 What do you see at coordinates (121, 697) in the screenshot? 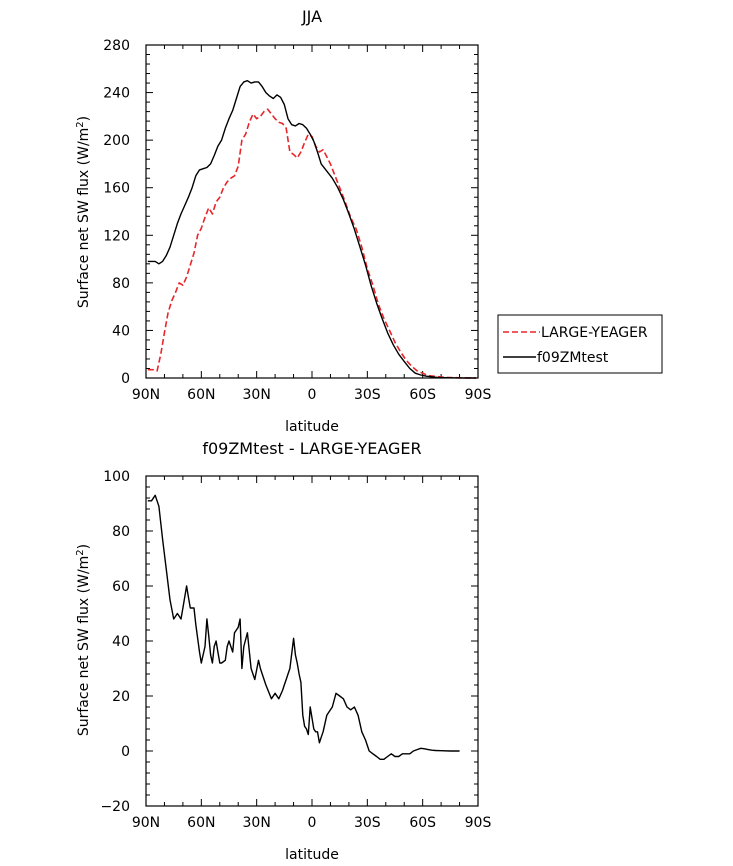
I see `y-tick-label: 20` at bounding box center [121, 697].